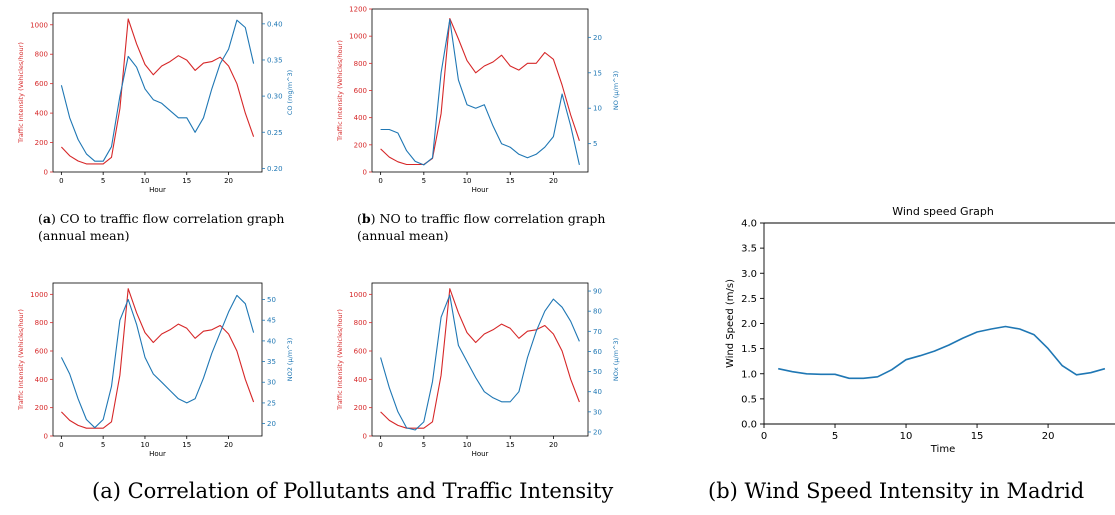 This screenshot has height=515, width=1115. Describe the element at coordinates (749, 224) in the screenshot. I see `wind-y-tick-label: 4.0` at that location.